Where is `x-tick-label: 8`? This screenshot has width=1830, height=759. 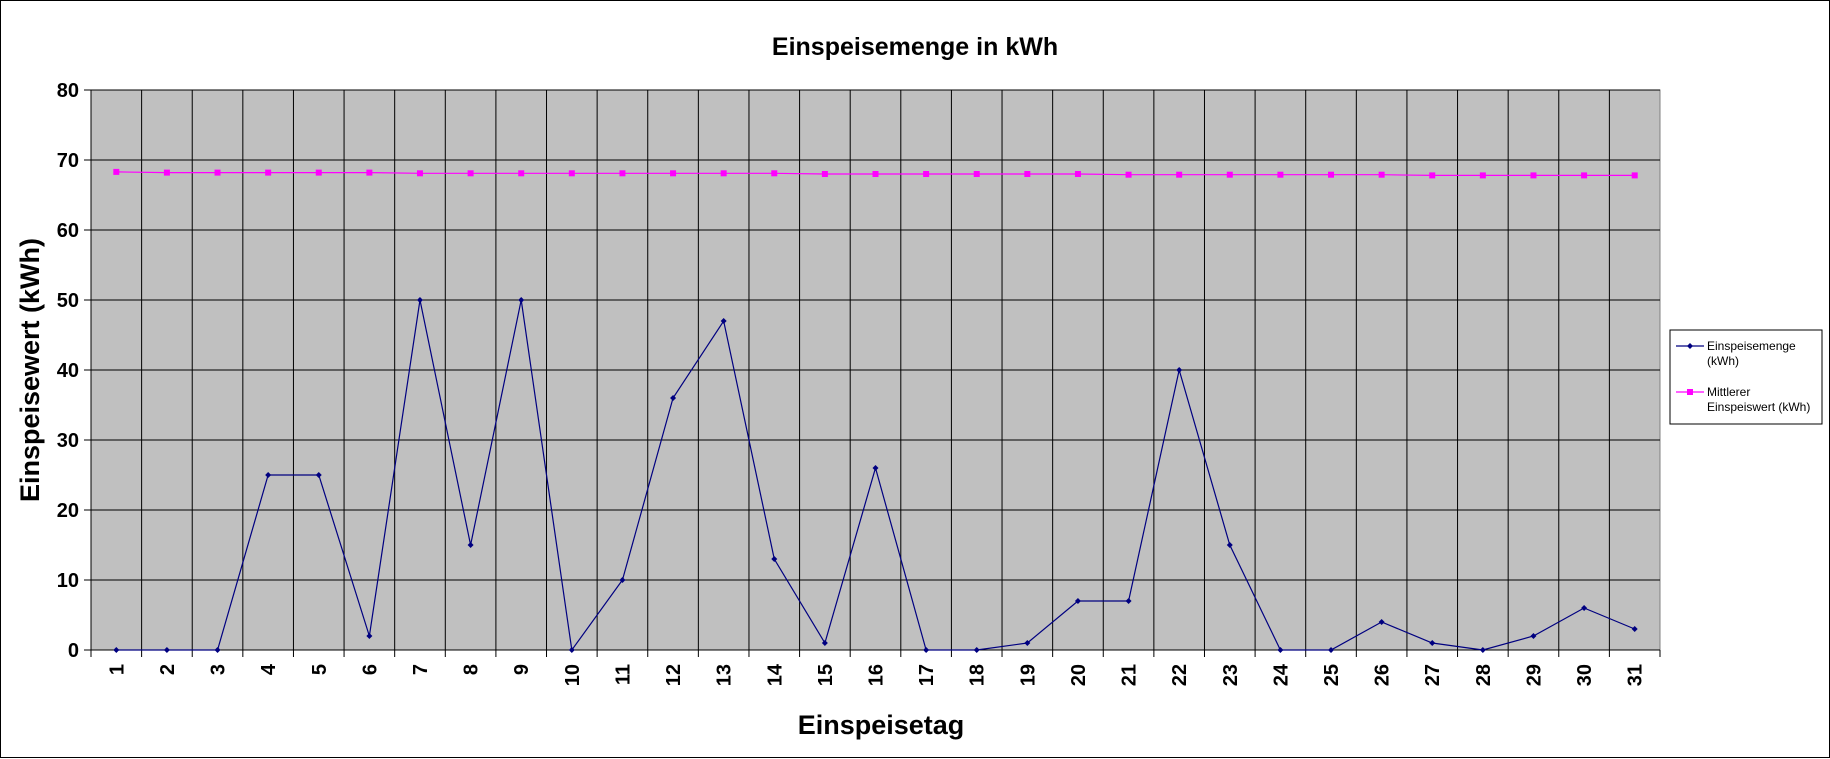
x-tick-label: 8 is located at coordinates (472, 669).